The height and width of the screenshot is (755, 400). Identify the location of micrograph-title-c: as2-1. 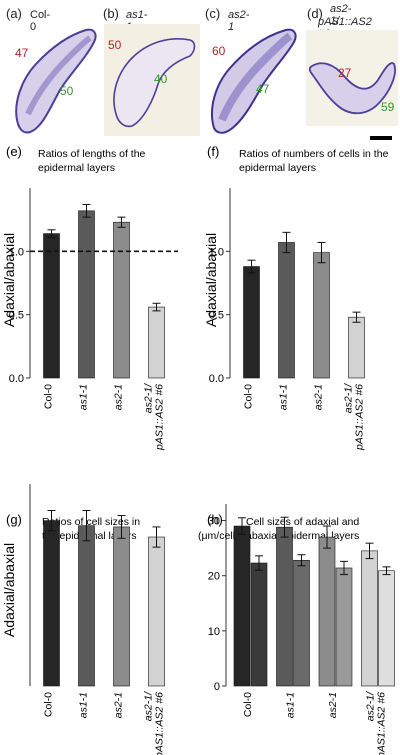
(239, 21).